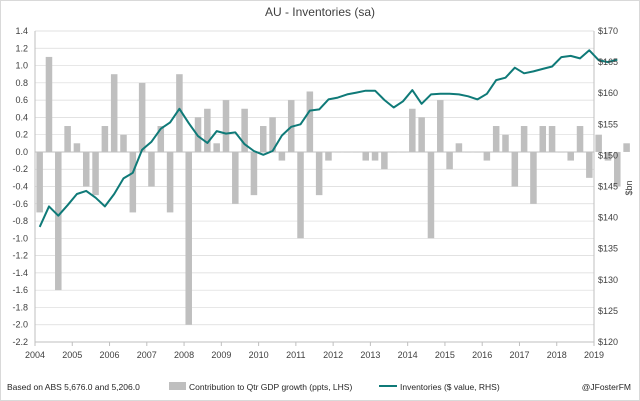 This screenshot has height=401, width=640. Describe the element at coordinates (20, 273) in the screenshot. I see `left-tick-label: -1.4` at that location.